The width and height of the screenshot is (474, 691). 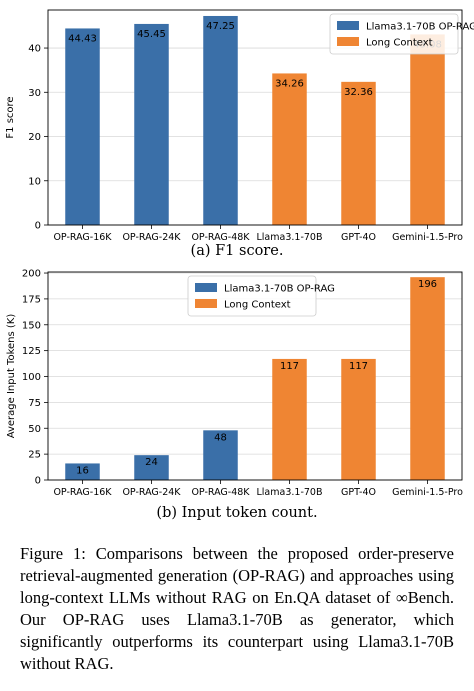 What do you see at coordinates (420, 27) in the screenshot?
I see `chart-a-legend-label: Llama3.1-70B OP-RAG` at bounding box center [420, 27].